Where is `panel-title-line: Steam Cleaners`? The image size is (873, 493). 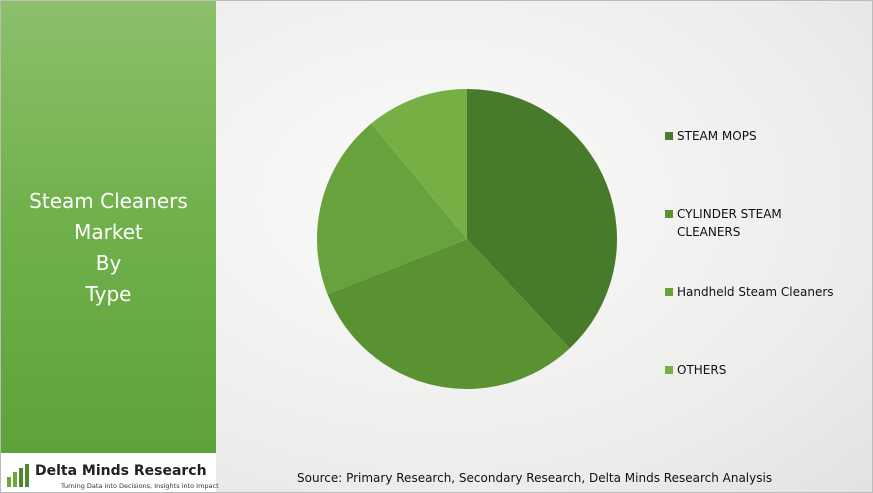
panel-title-line: Steam Cleaners is located at coordinates (108, 201).